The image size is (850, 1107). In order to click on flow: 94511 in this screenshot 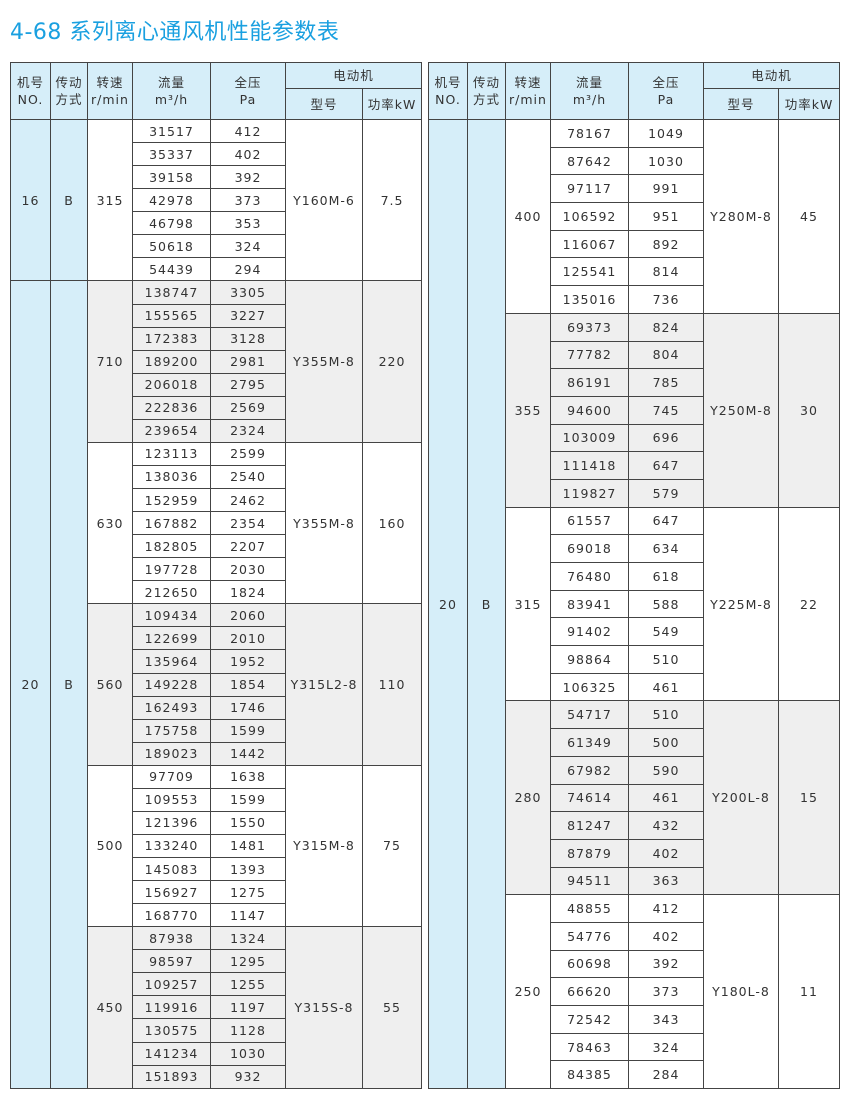, I will do `click(589, 881)`.